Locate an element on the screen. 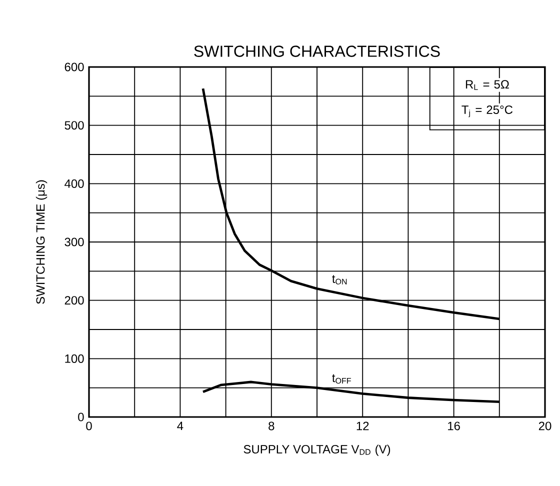 Image resolution: width=560 pixels, height=486 pixels. x-tick-label: 16 is located at coordinates (454, 426).